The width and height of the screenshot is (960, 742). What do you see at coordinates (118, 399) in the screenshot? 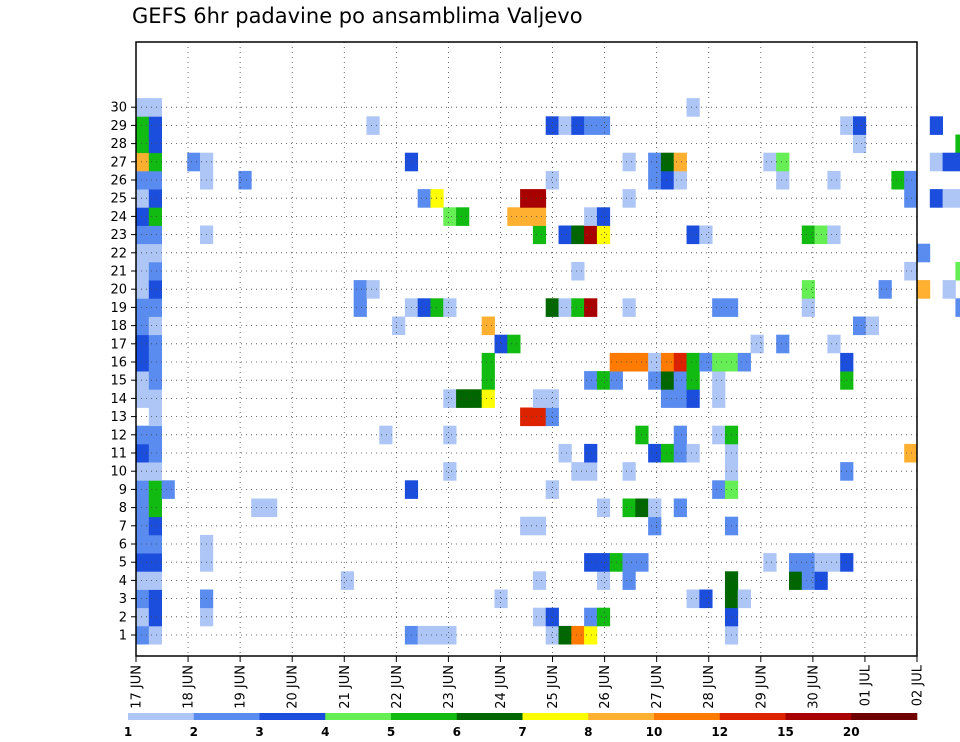
I see `y-tick-label: 14` at bounding box center [118, 399].